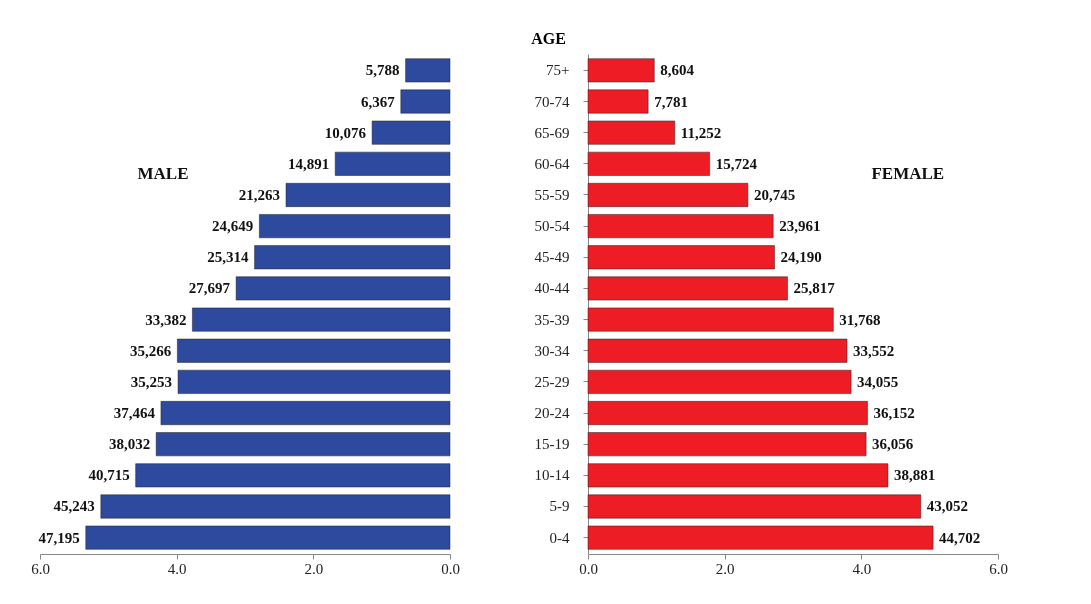 The image size is (1091, 604). What do you see at coordinates (671, 101) in the screenshot?
I see `annotation: 7,781` at bounding box center [671, 101].